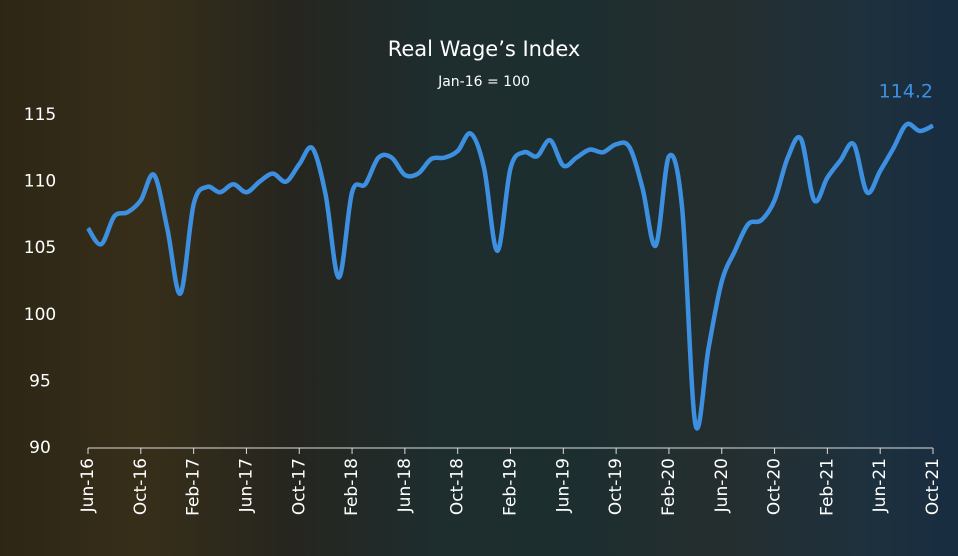 Image resolution: width=958 pixels, height=556 pixels. I want to click on x-tick-label: Feb-20, so click(669, 487).